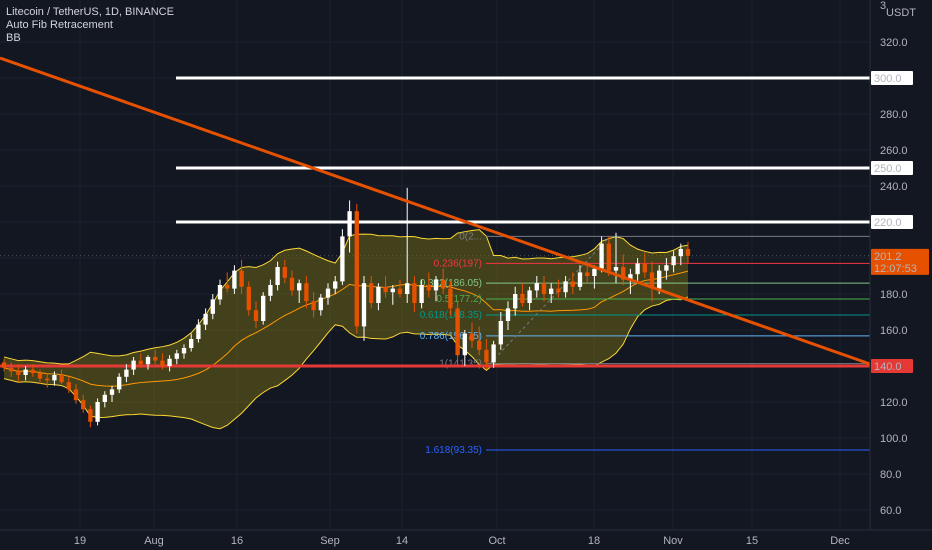  What do you see at coordinates (451, 336) in the screenshot?
I see `fib-label: 0.786(156.75)` at bounding box center [451, 336].